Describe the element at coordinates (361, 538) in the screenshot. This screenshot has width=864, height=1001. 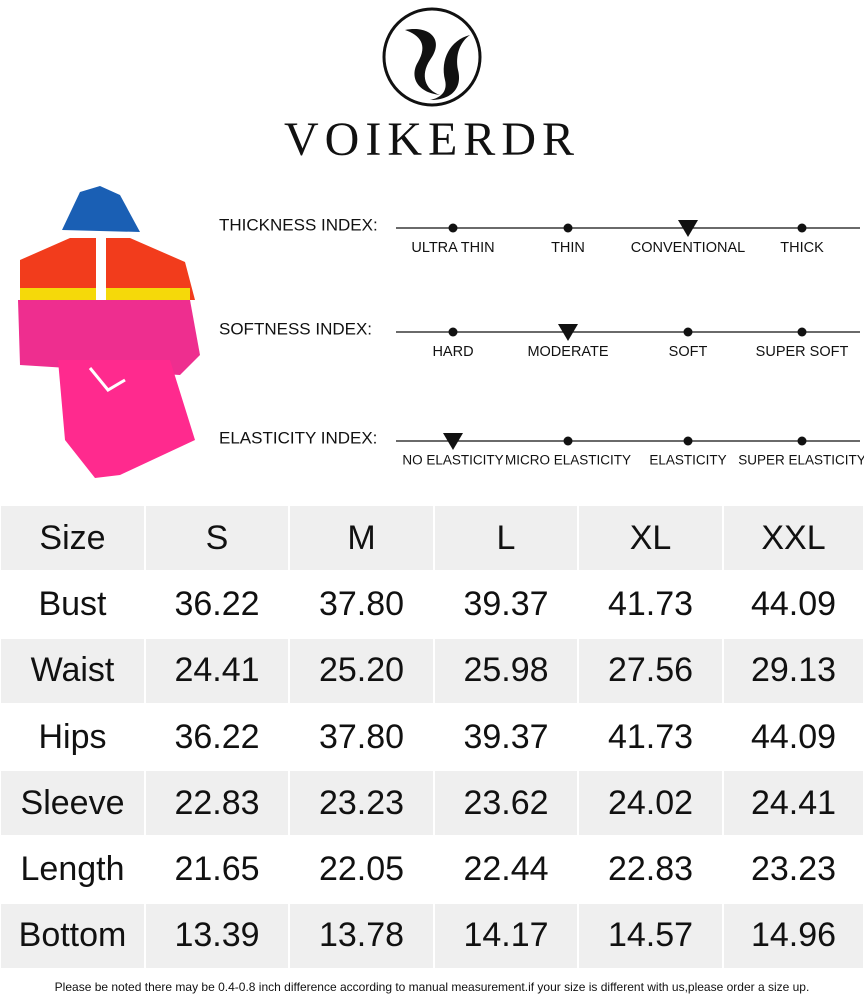
I see `size-header: M` at that location.